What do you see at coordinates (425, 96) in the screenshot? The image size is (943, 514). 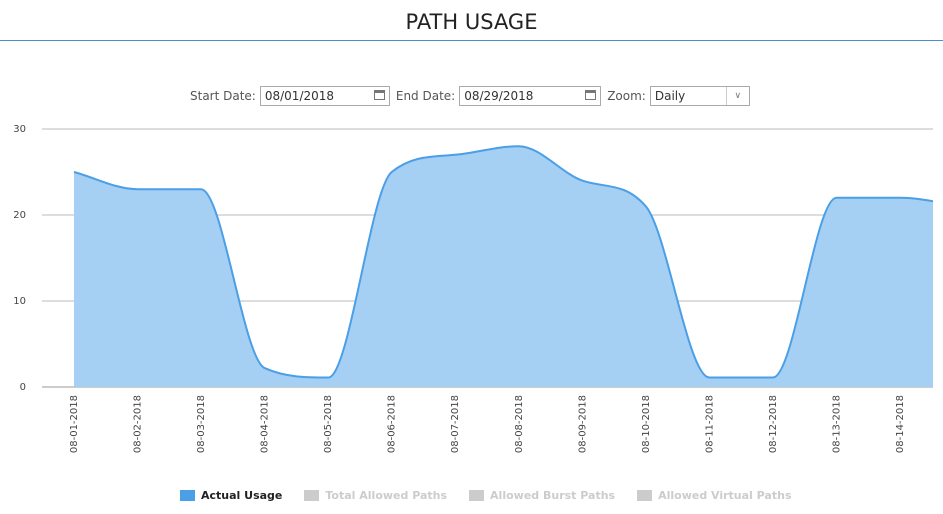 I see `end-label: End Date:` at bounding box center [425, 96].